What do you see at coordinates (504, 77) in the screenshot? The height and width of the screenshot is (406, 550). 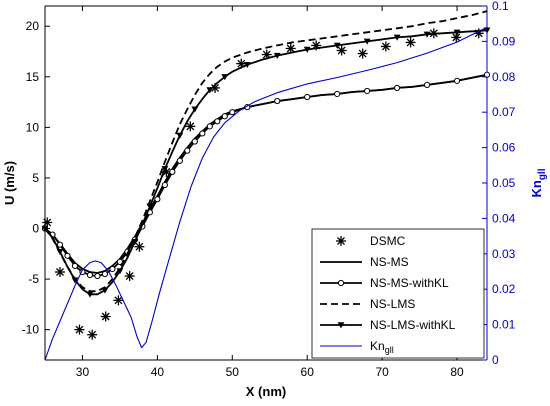 I see `y2-tick-label: 0.08` at bounding box center [504, 77].